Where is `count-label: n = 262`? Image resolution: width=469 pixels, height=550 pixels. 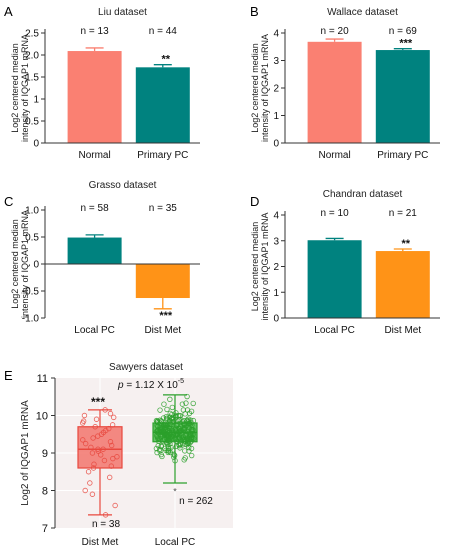
count-label: n = 262 is located at coordinates (196, 501).